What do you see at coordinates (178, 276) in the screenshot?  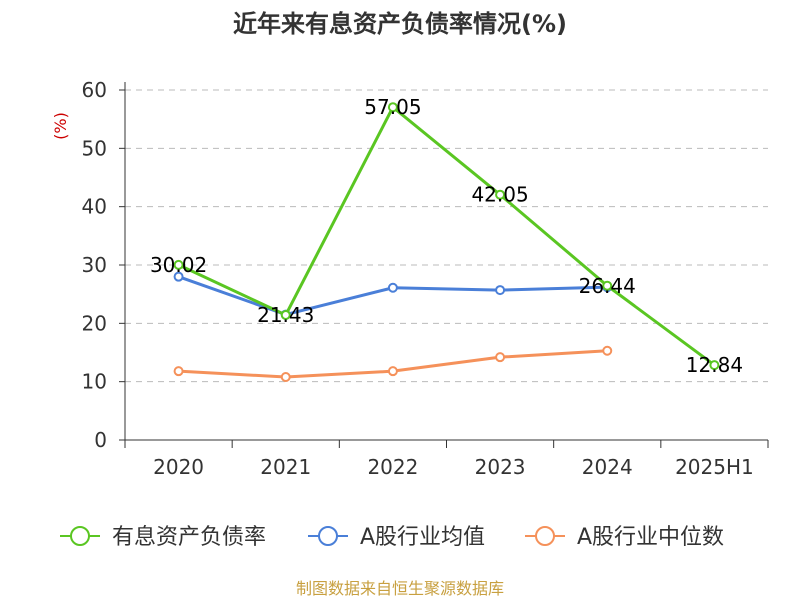 I see `series-1-point-2020` at bounding box center [178, 276].